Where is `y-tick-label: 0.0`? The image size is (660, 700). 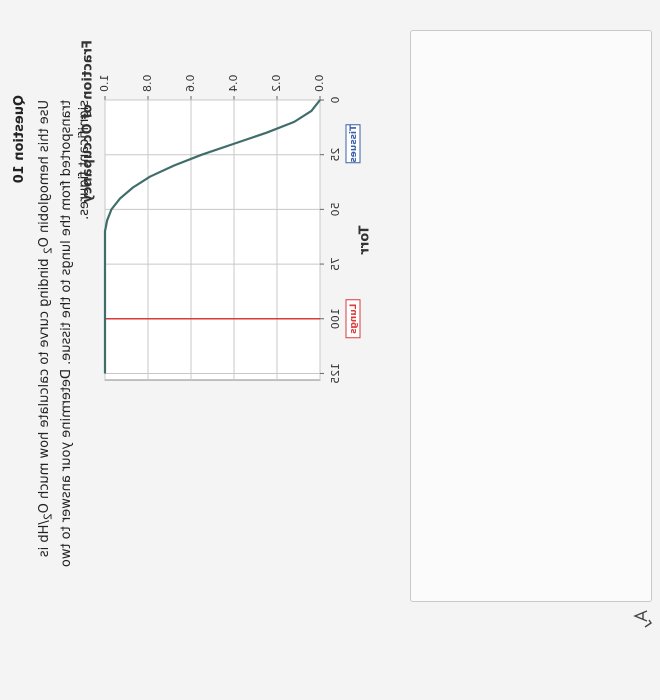
y-tick-label: 0.0 is located at coordinates (319, 84).